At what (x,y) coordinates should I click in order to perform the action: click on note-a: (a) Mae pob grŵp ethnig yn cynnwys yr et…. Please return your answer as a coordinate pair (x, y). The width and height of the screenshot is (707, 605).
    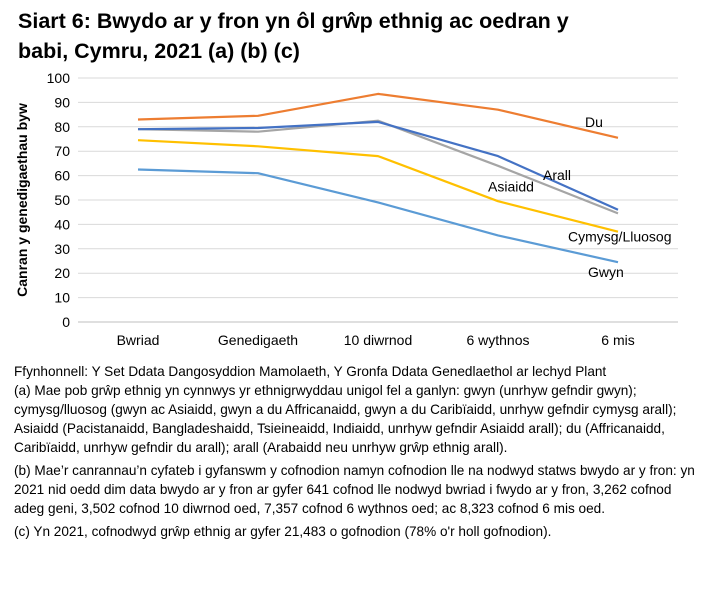
    Looking at the image, I should click on (345, 419).